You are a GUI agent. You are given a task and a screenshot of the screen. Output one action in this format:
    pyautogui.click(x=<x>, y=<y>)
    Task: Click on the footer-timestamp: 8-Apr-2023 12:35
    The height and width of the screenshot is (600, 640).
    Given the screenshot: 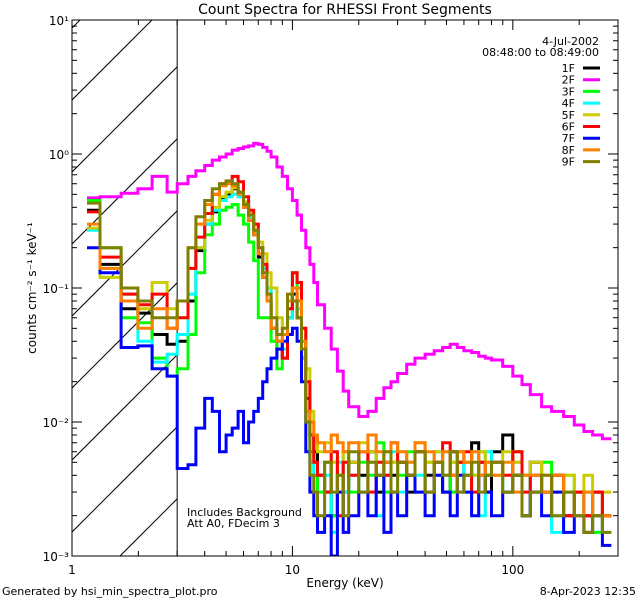 What is the action you would take?
    pyautogui.click(x=588, y=591)
    